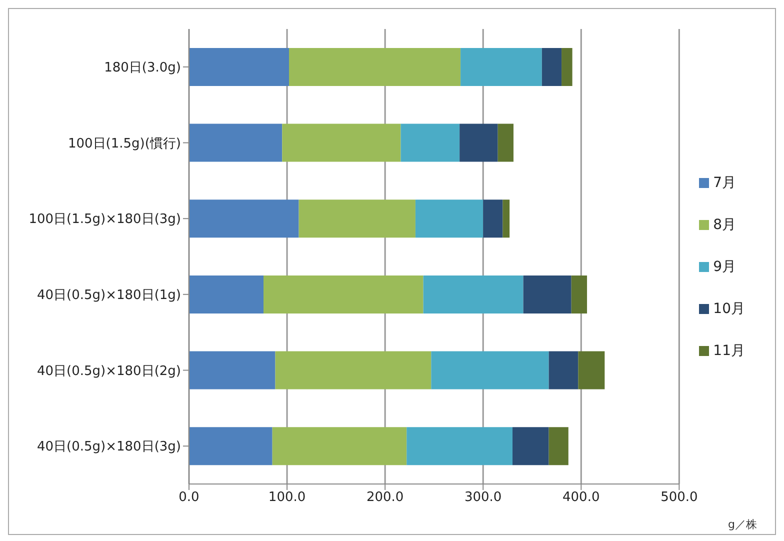 The height and width of the screenshot is (541, 784). What do you see at coordinates (385, 498) in the screenshot?
I see `x-tick-label: 200.0` at bounding box center [385, 498].